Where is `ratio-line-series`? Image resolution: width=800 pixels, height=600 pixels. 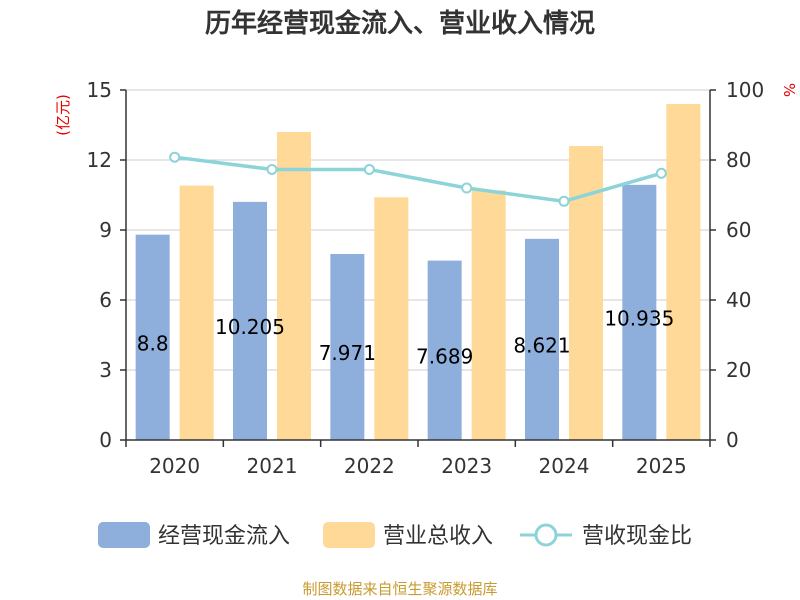
ratio-line-series is located at coordinates (418, 179).